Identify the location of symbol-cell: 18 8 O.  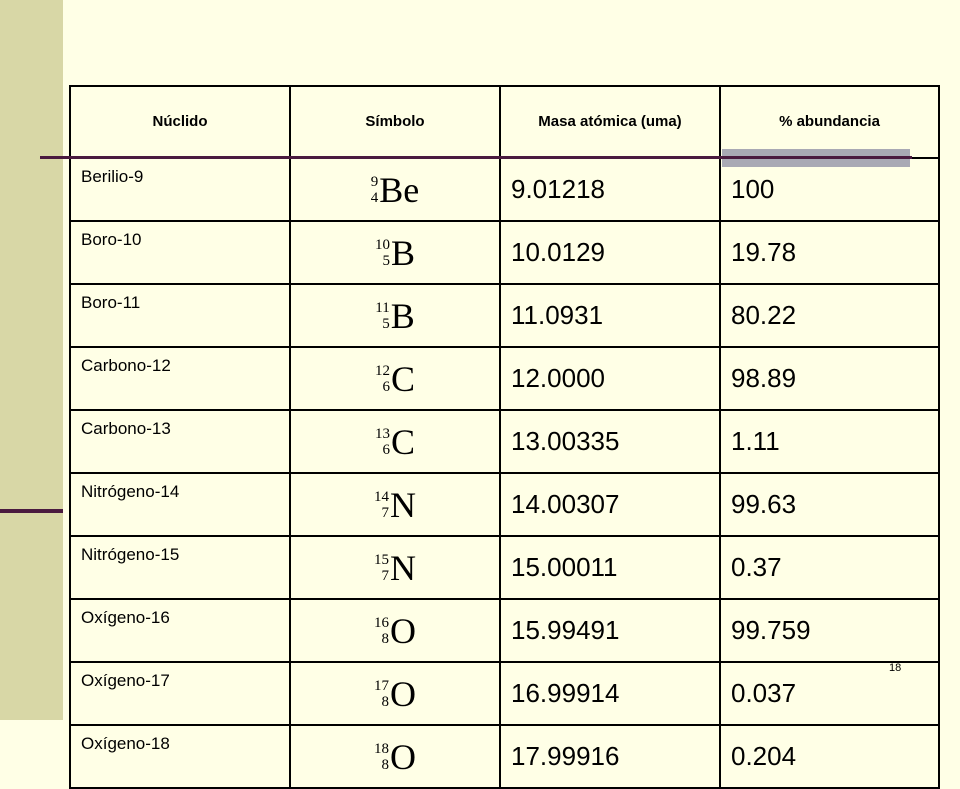
(395, 756).